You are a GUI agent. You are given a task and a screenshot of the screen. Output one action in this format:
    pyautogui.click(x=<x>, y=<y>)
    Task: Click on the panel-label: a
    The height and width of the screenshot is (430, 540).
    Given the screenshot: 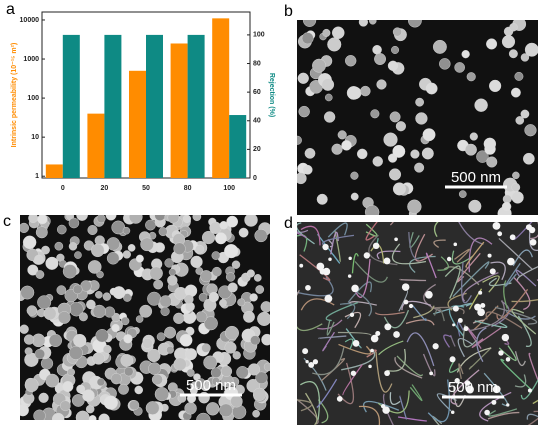 What is the action you would take?
    pyautogui.click(x=10, y=9)
    